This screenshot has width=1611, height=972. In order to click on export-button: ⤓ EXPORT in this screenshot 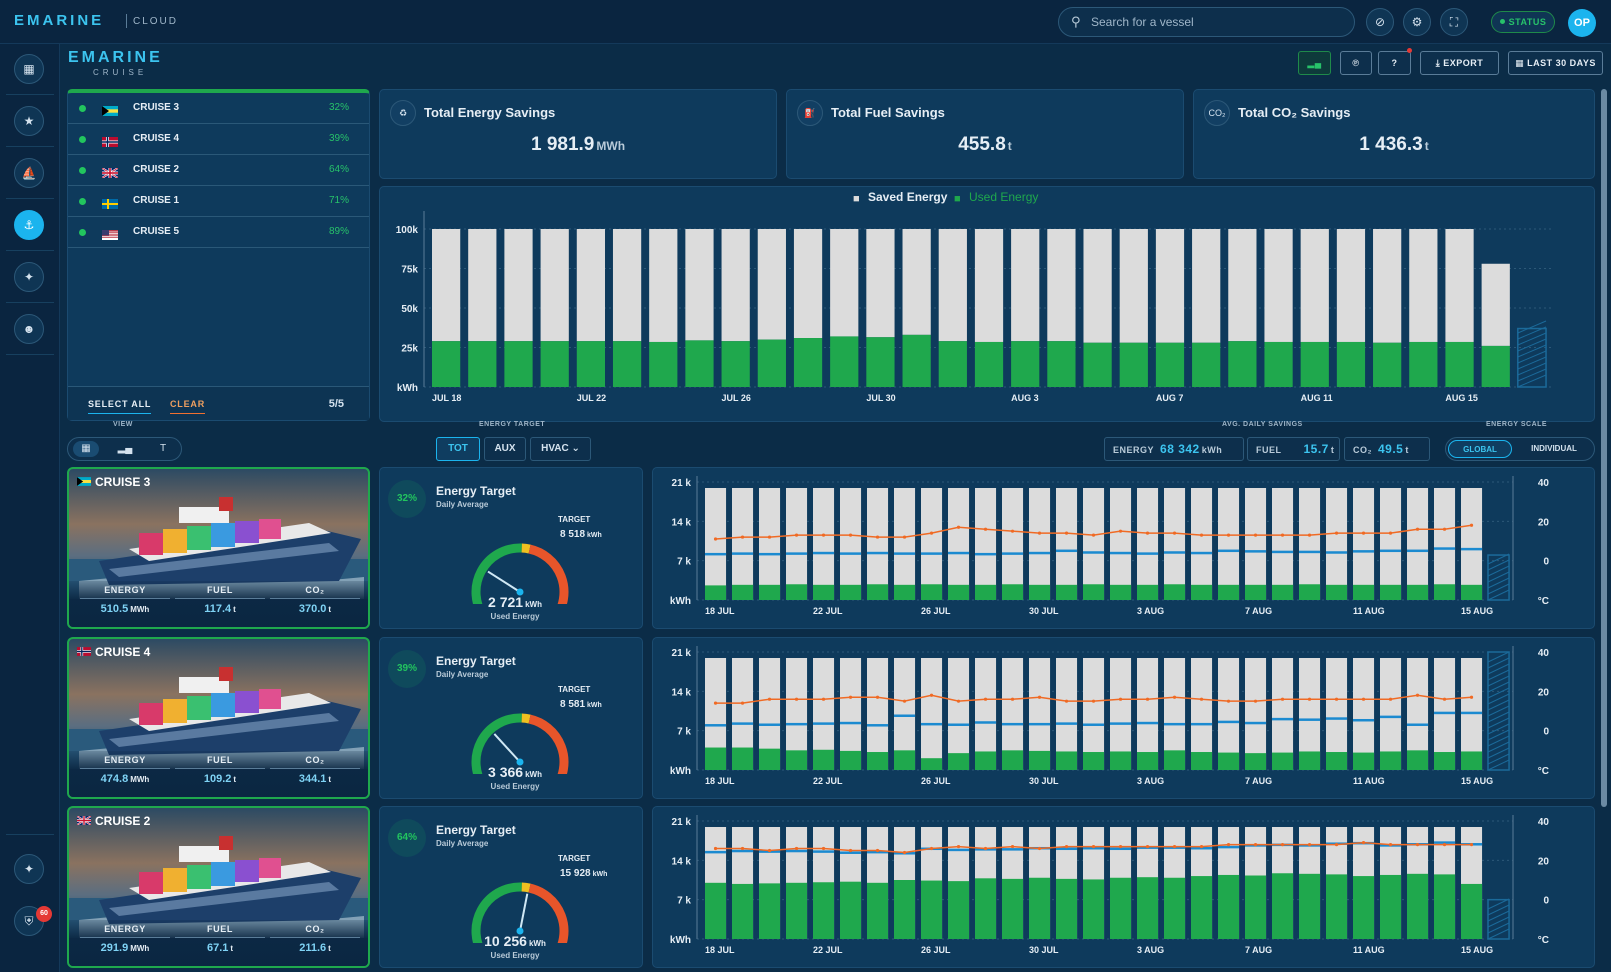, I will do `click(1459, 63)`.